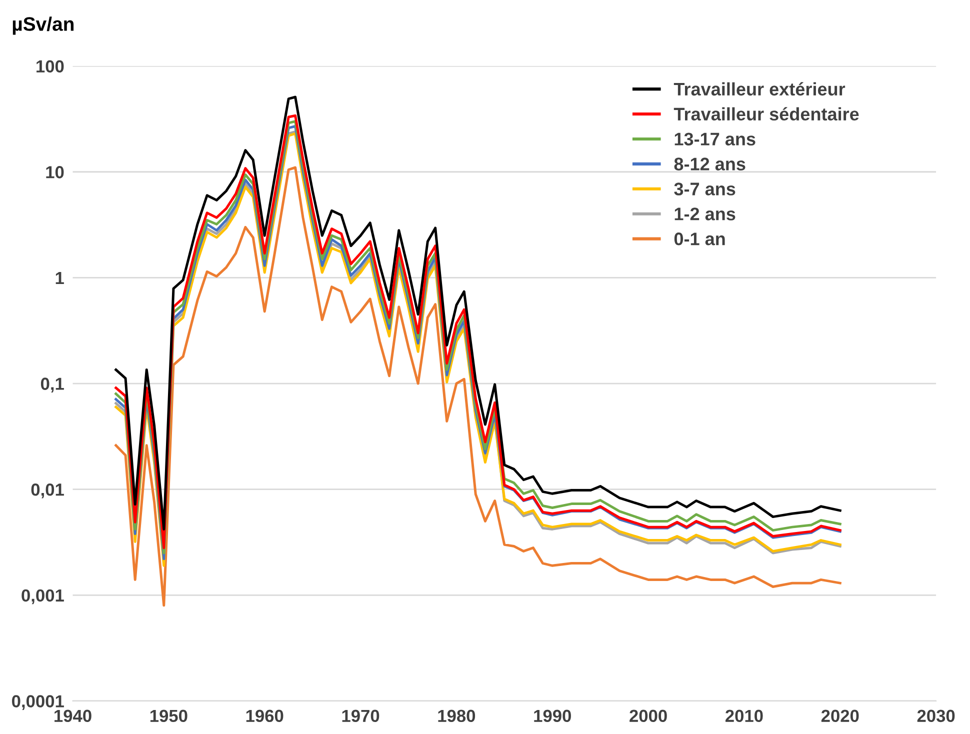 The image size is (970, 734). Describe the element at coordinates (52, 385) in the screenshot. I see `y-tick-label: 0,1` at that location.